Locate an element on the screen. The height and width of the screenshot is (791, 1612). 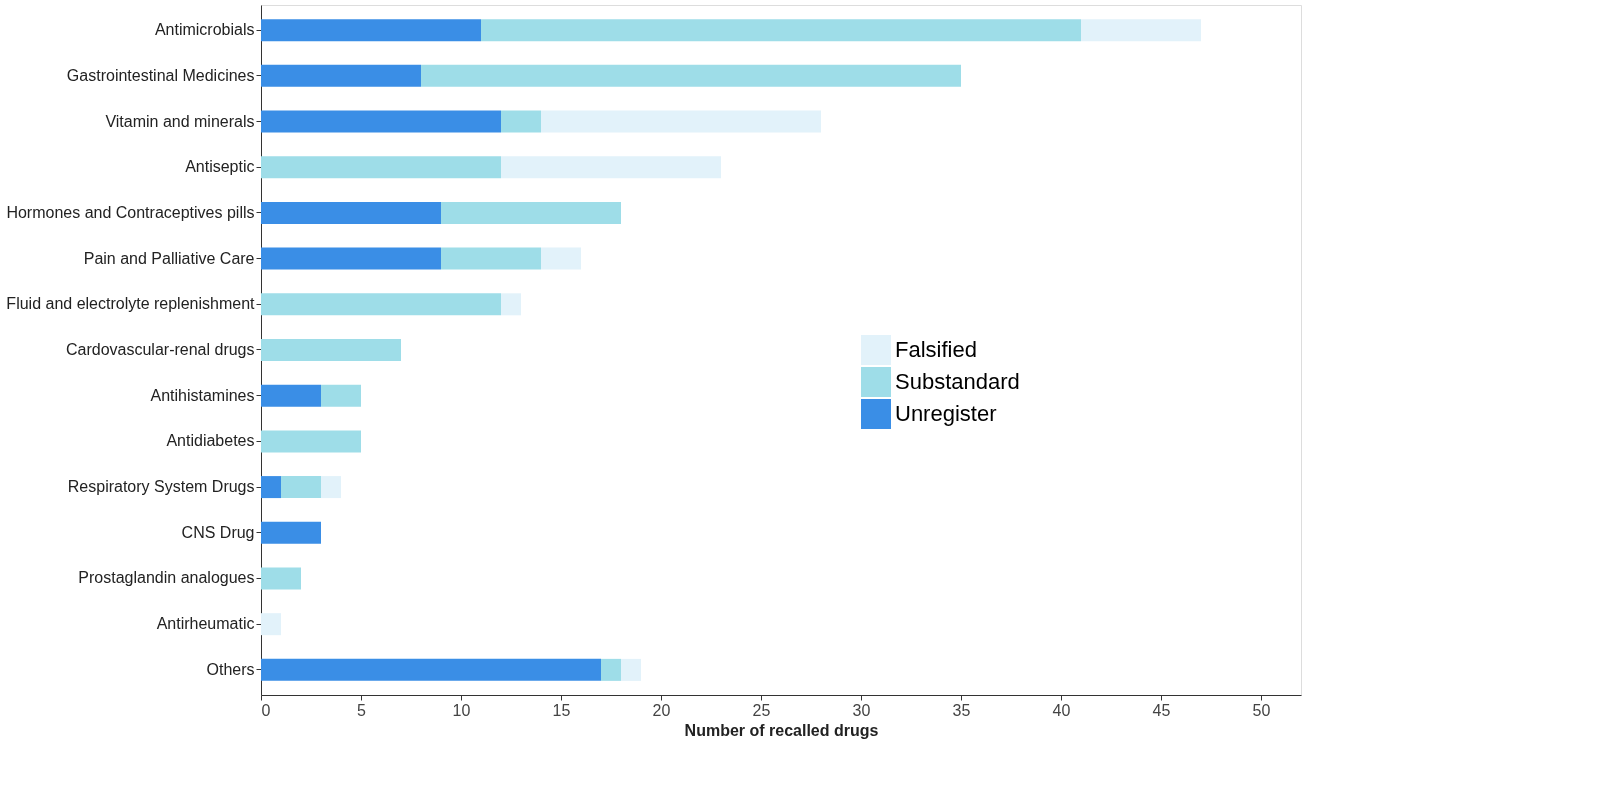
x-tick-label: 15 is located at coordinates (561, 710).